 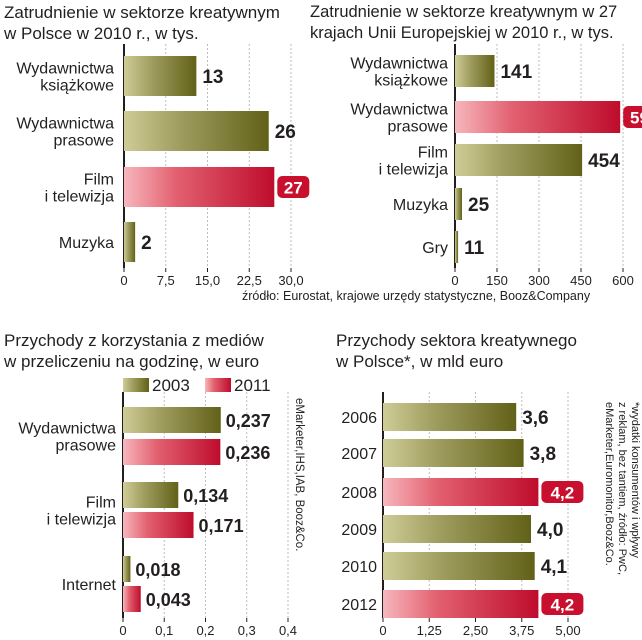 I want to click on p3-tick-label: 0, so click(x=122, y=630).